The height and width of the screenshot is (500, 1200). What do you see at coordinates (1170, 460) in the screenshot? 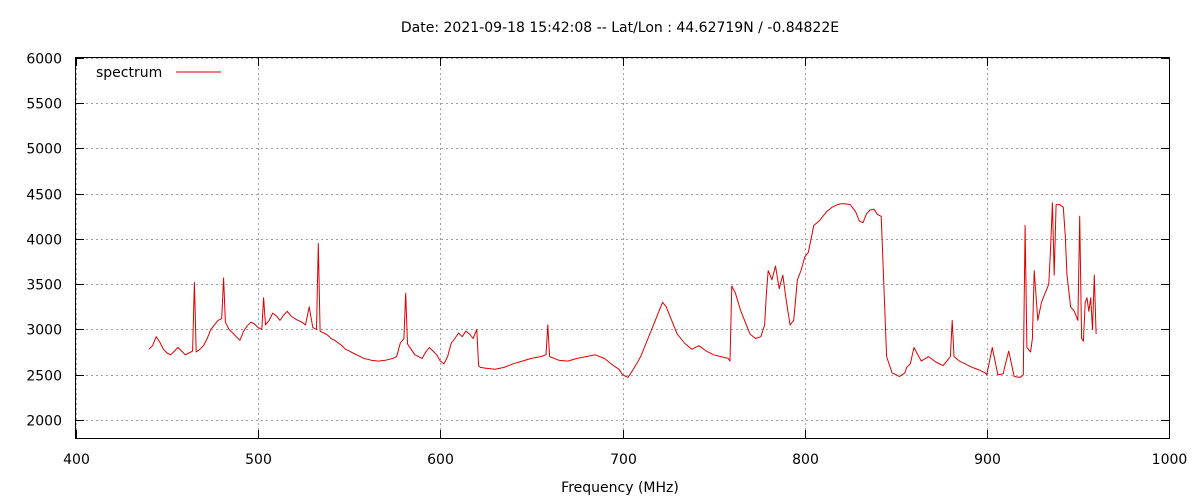
I see `x-tick-label: 1000` at bounding box center [1170, 460].